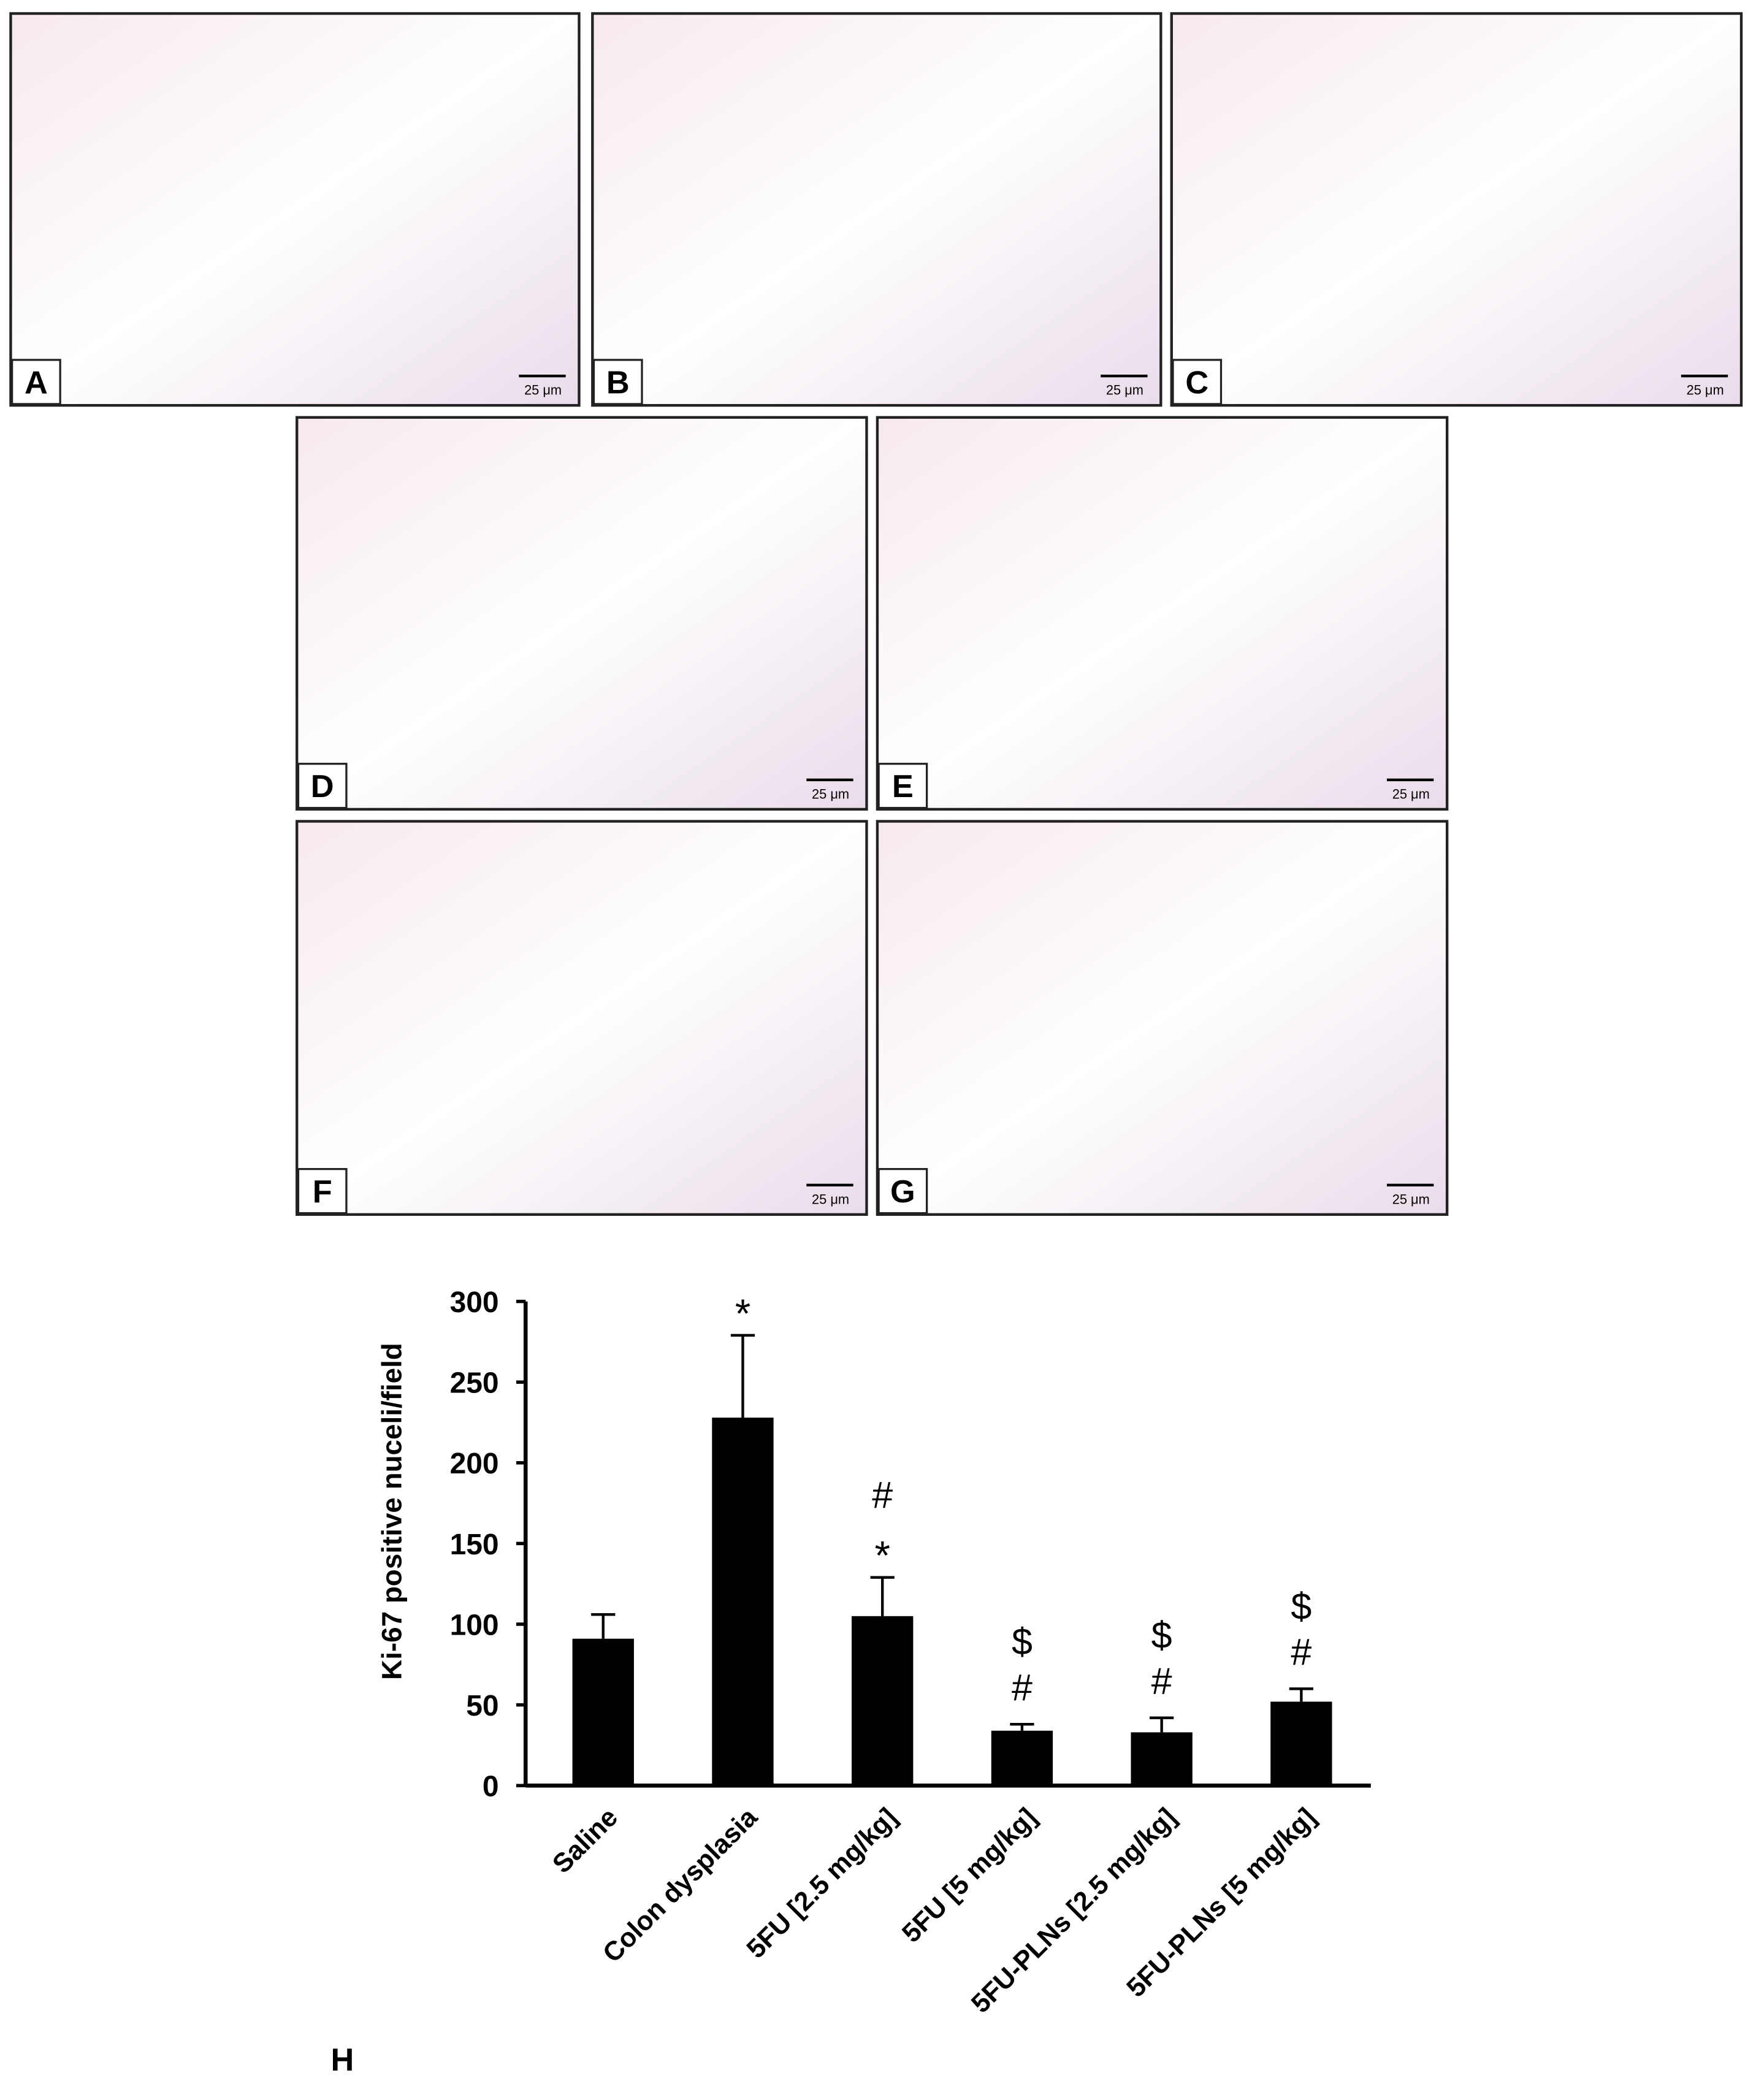  I want to click on panel-label: C, so click(1196, 382).